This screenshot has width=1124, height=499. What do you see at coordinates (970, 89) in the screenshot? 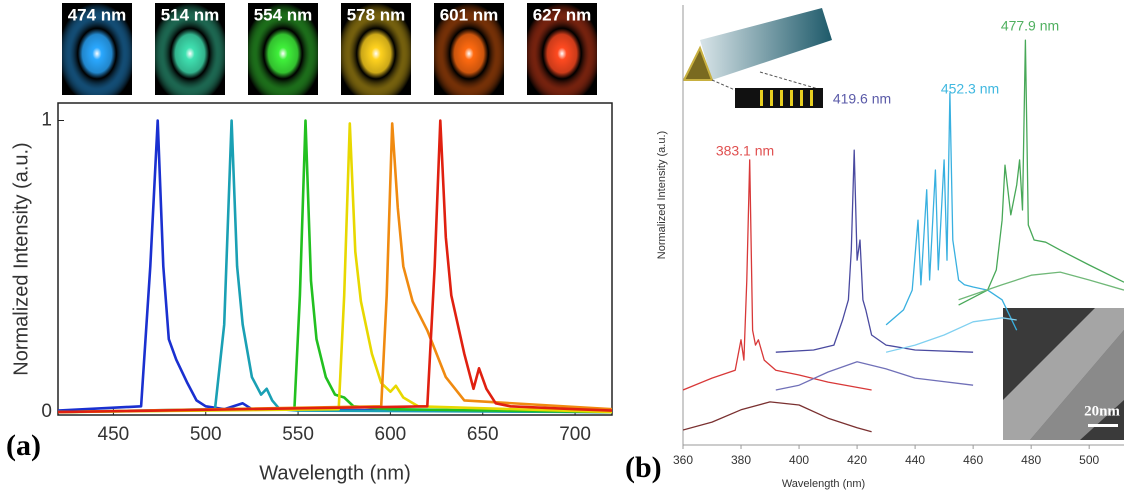
I see `peak-annotation: 452.3 nm` at bounding box center [970, 89].